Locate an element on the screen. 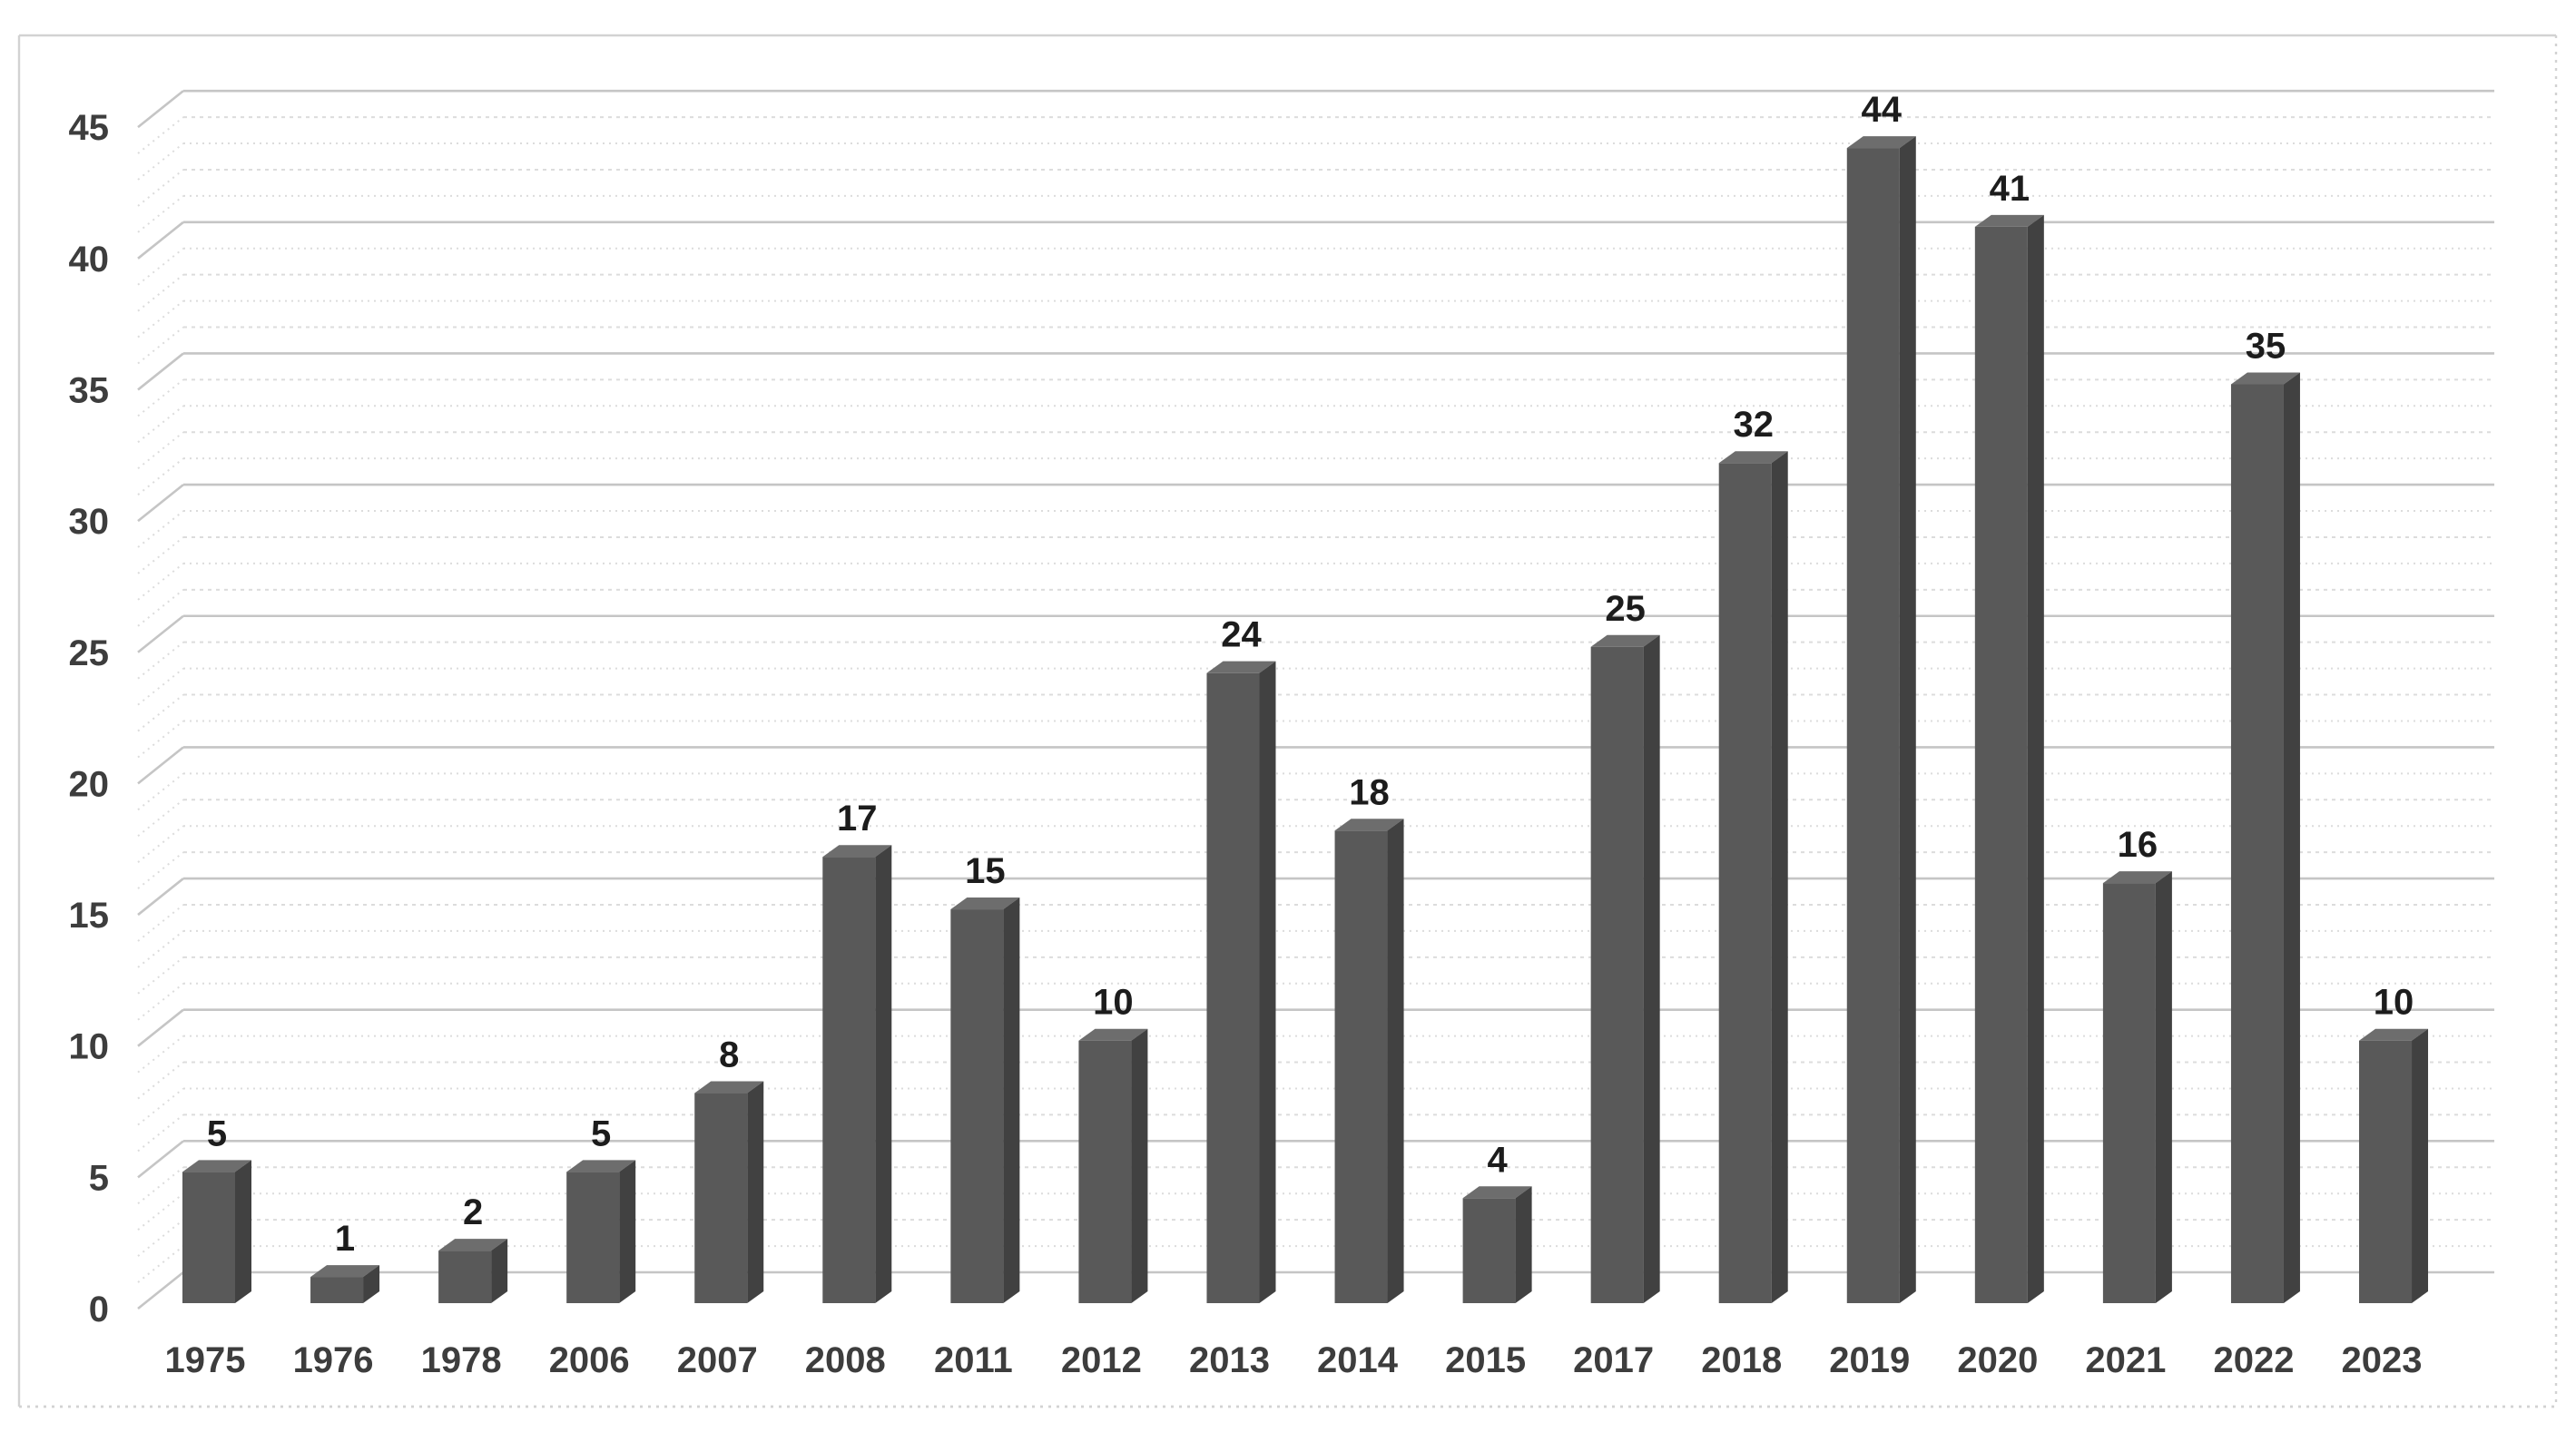 The image size is (2576, 1442). y-tick-label: 5 is located at coordinates (99, 1178).